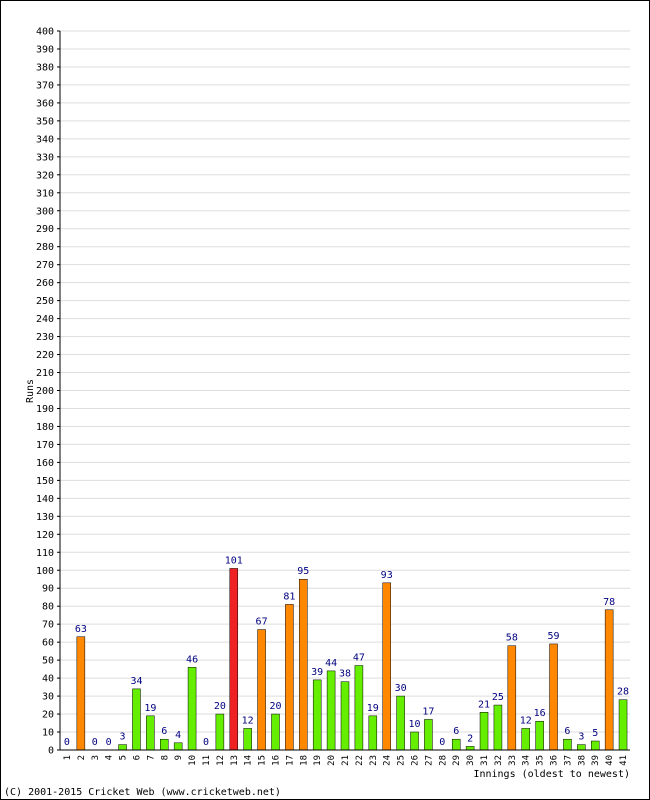 This screenshot has height=800, width=650. Describe the element at coordinates (45, 463) in the screenshot. I see `y-tick-label: 160` at that location.